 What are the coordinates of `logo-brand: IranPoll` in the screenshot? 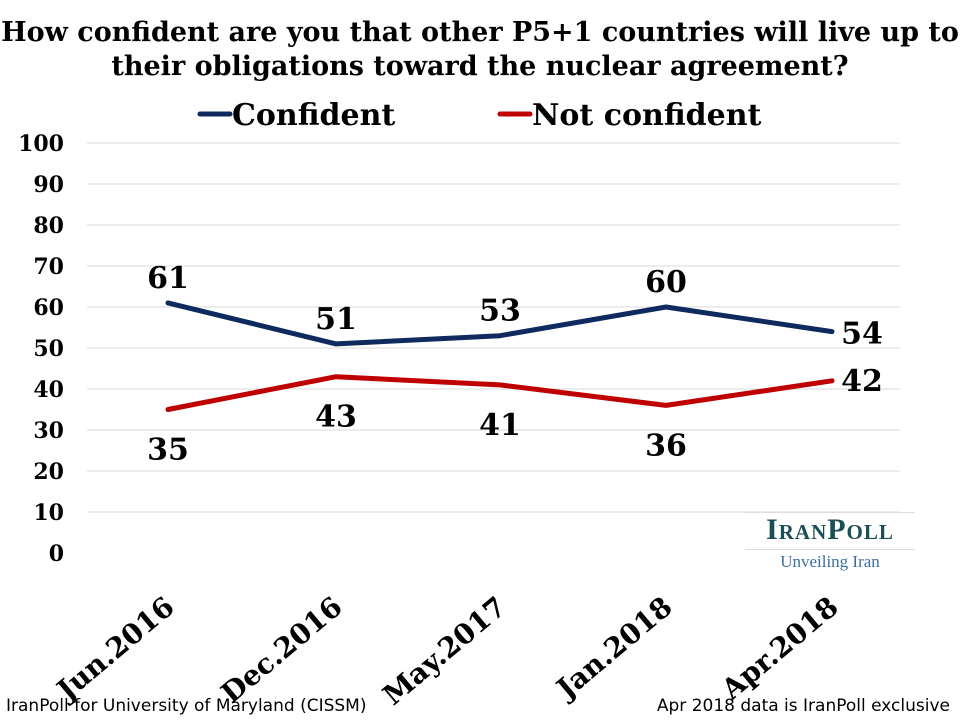 It's located at (830, 531).